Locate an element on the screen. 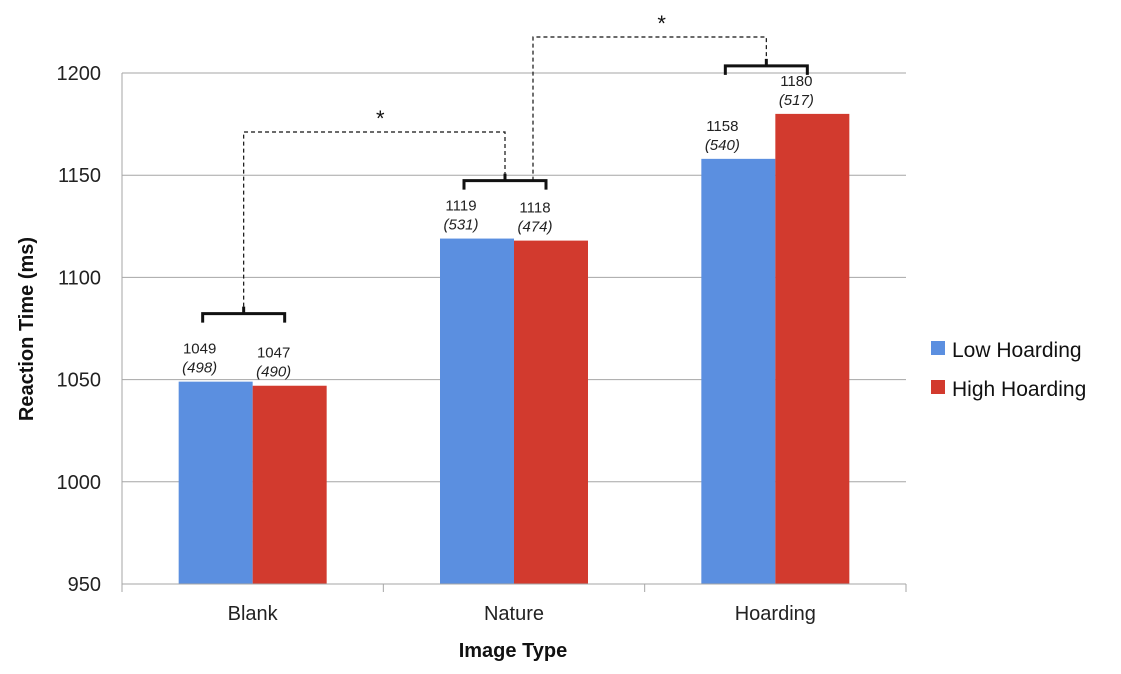  data-label-sd: (490) is located at coordinates (273, 372).